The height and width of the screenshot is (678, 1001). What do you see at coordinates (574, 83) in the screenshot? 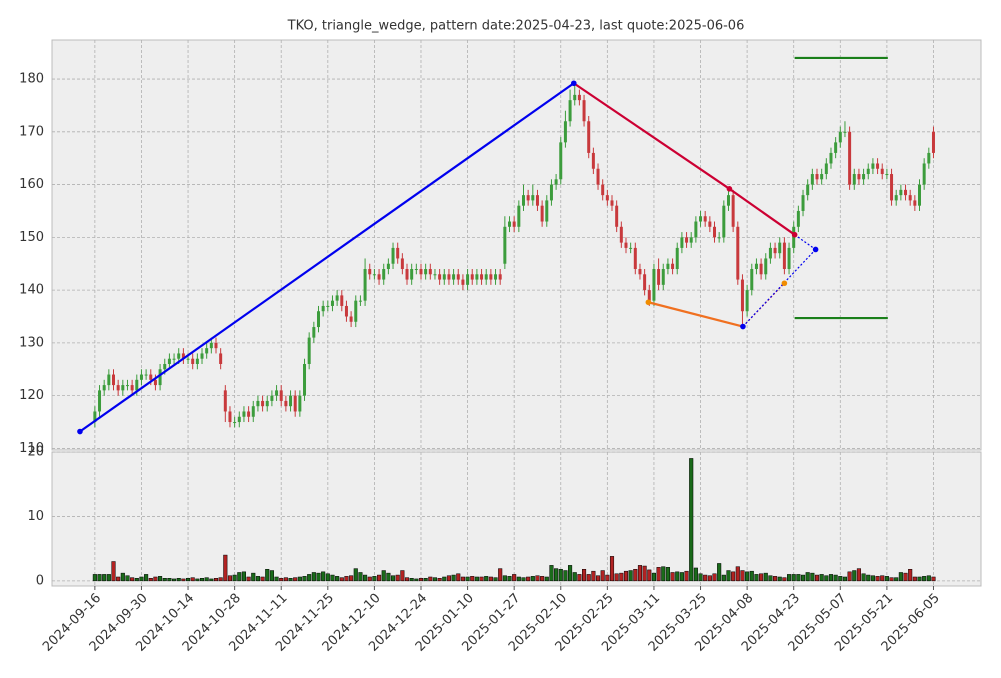
I see `pattern-point` at bounding box center [574, 83].